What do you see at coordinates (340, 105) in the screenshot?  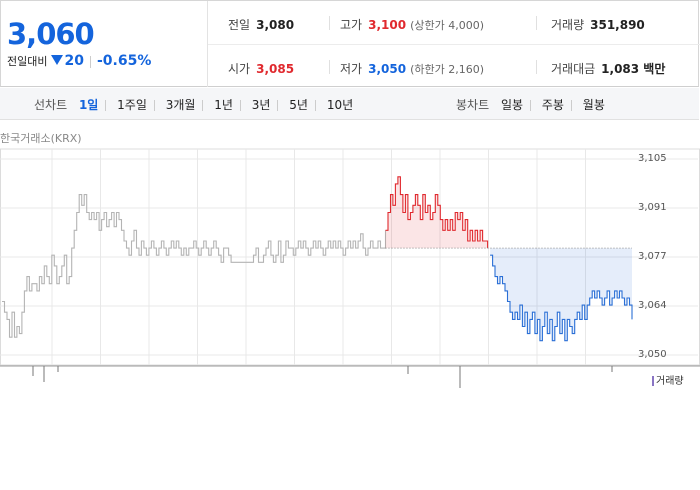 I see `tab-10y: 10년` at bounding box center [340, 105].